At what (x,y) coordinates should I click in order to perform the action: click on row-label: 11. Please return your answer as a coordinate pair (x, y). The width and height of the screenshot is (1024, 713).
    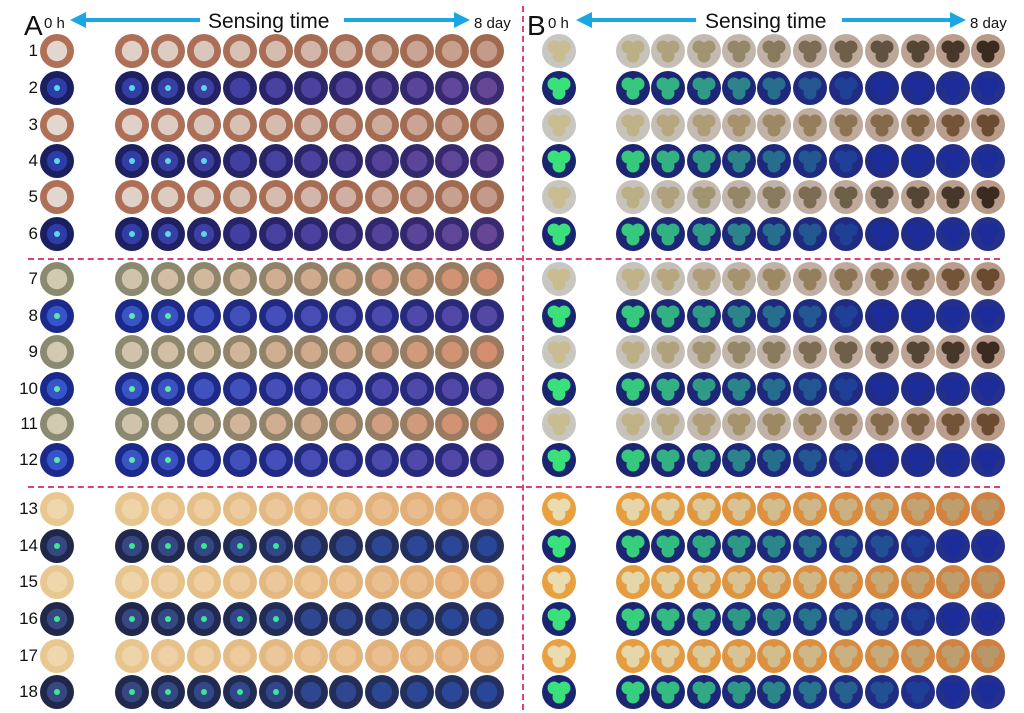
    Looking at the image, I should click on (29, 423).